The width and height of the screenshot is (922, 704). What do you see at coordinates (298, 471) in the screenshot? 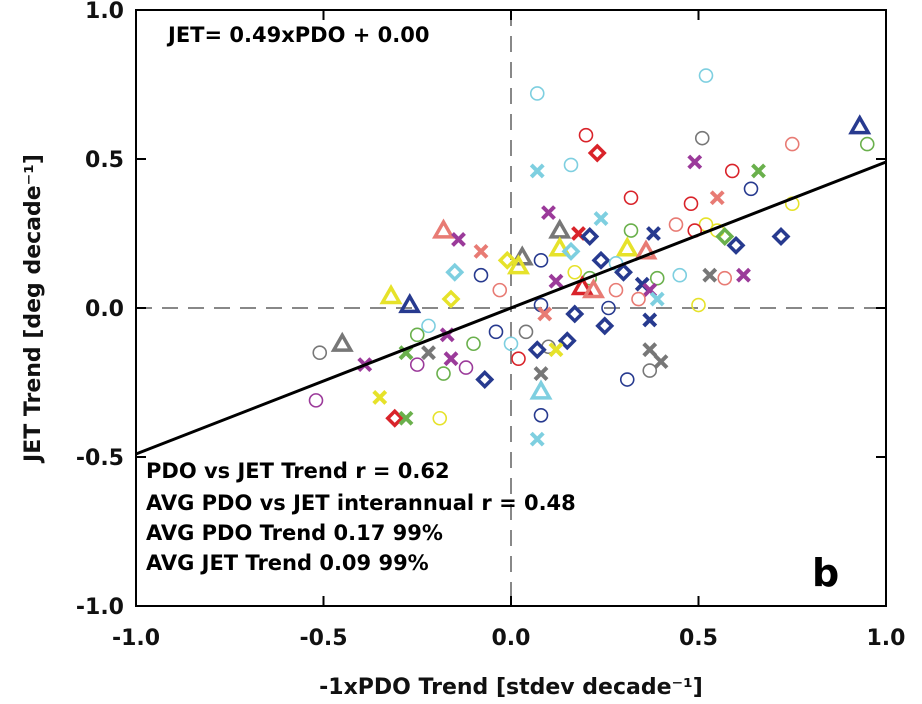
I see `annotation-line-1: PDO vs JET Trend r = 0.62` at bounding box center [298, 471].